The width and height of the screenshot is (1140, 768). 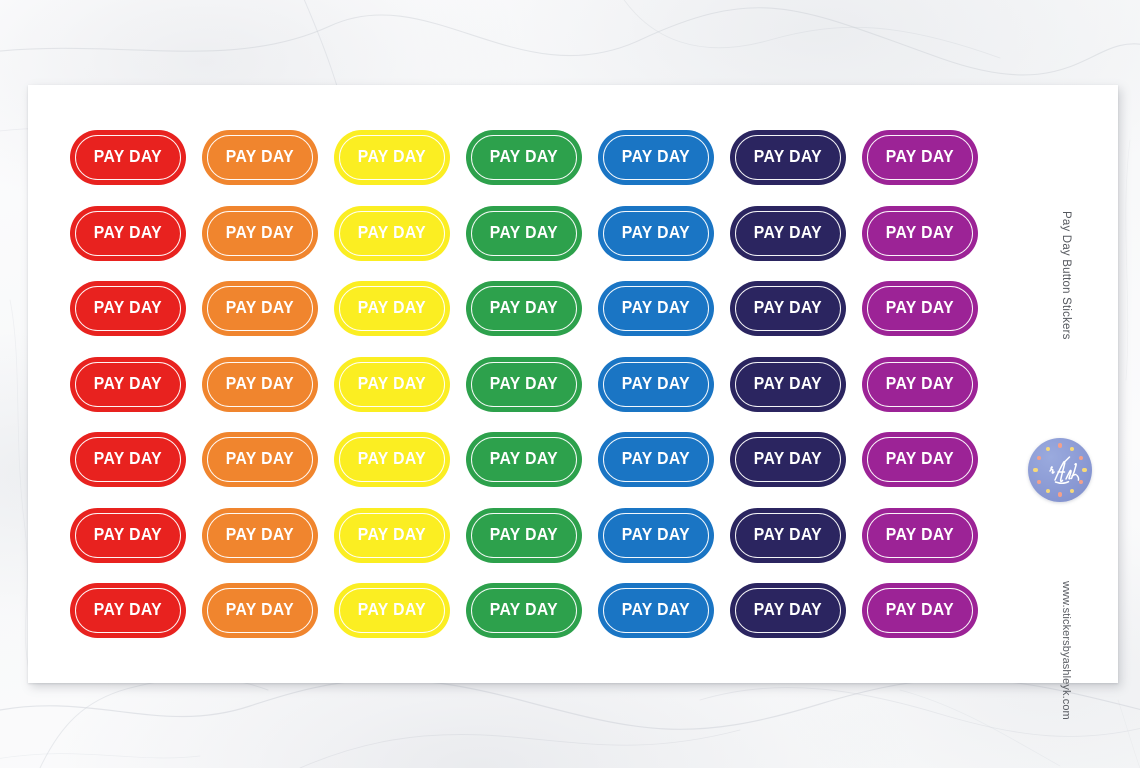 I want to click on pay-day-sticker-orange-5: PAY DAY, so click(x=260, y=459).